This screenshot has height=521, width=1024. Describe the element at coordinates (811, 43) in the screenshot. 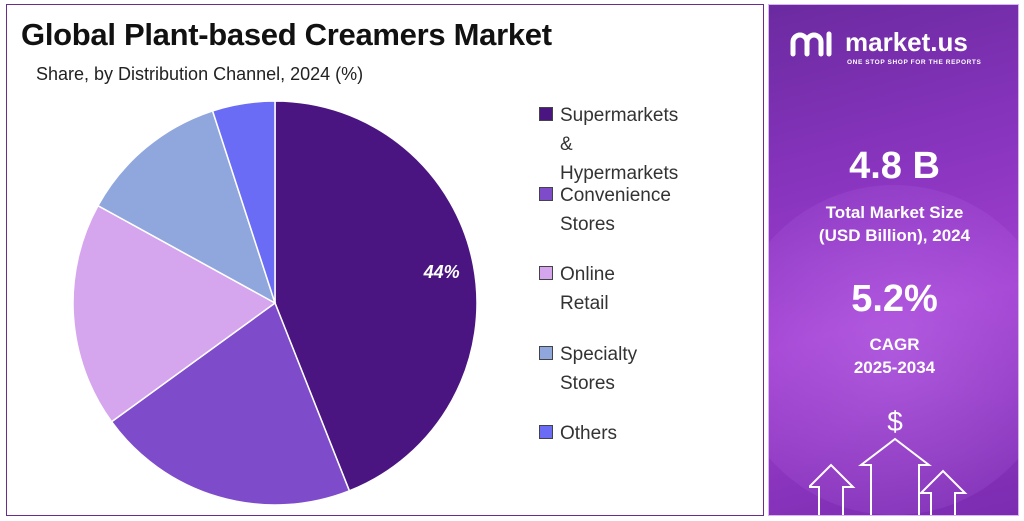

I see `market-us-logo-icon` at that location.